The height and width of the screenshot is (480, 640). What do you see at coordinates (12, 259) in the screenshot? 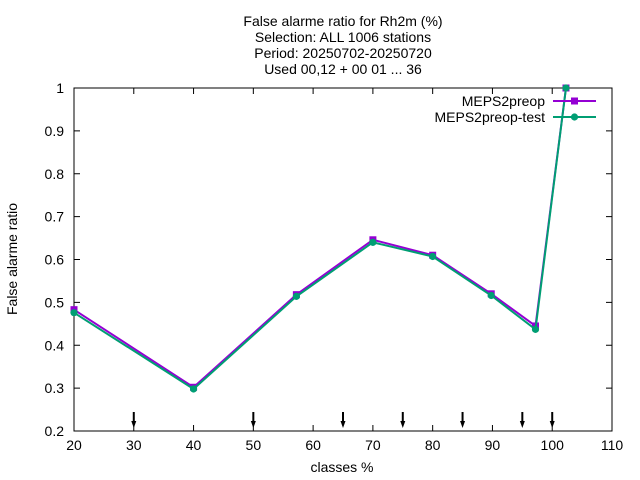
I see `y-axis-label: False alarme ratio` at bounding box center [12, 259].